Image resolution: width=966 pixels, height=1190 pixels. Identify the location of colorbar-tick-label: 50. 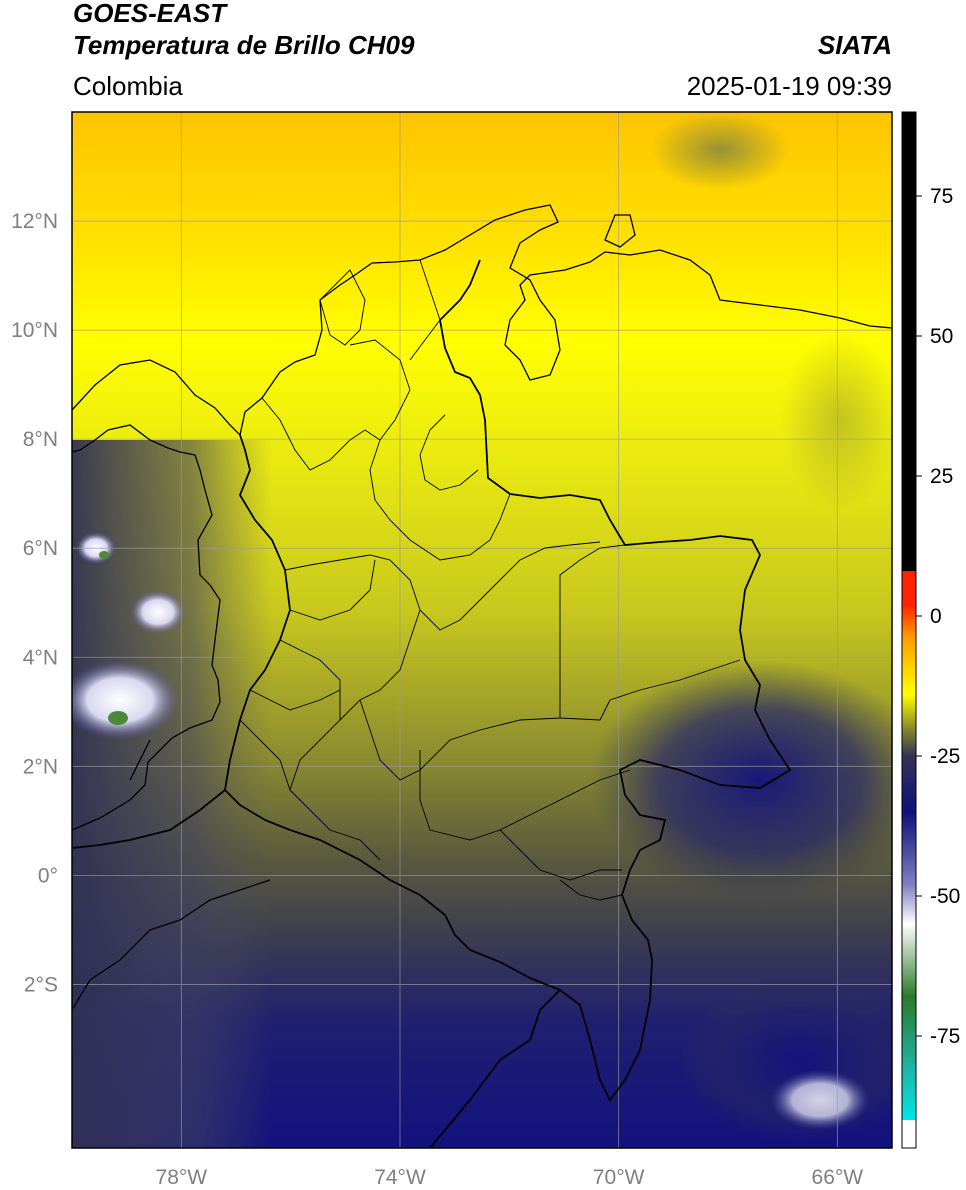
(941, 336).